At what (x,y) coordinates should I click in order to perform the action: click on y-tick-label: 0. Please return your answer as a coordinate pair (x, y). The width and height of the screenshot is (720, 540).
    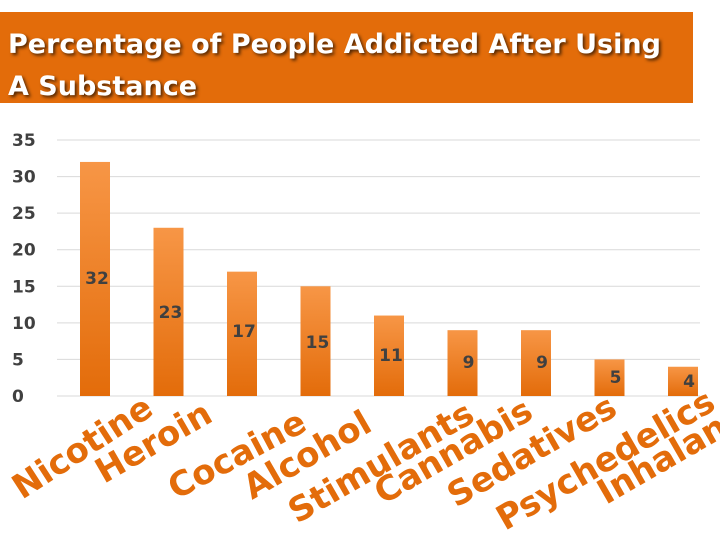
    Looking at the image, I should click on (18, 397).